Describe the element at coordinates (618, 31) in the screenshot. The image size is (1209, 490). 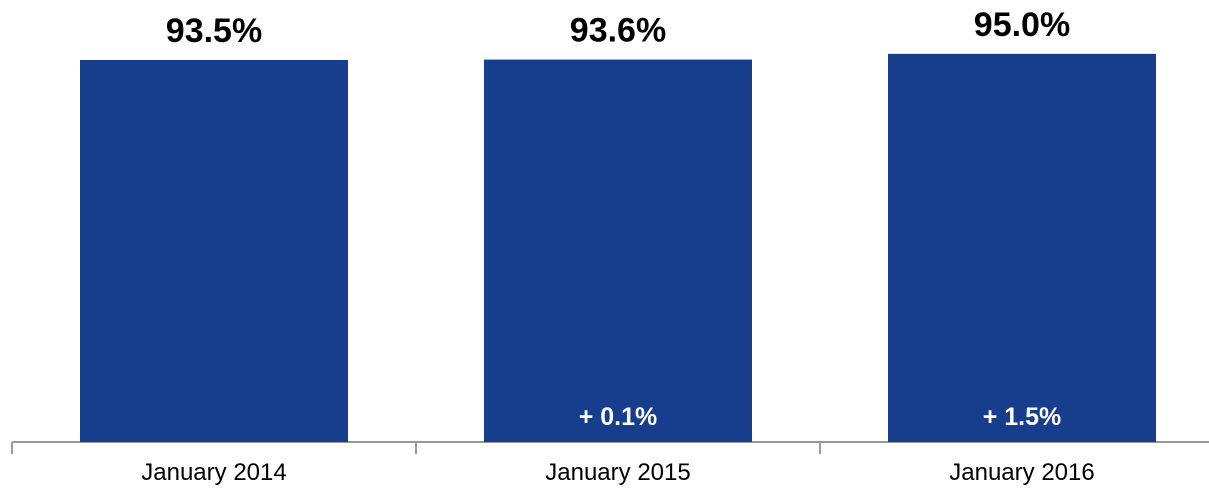
I see `bar-value-label: 93.6%` at that location.